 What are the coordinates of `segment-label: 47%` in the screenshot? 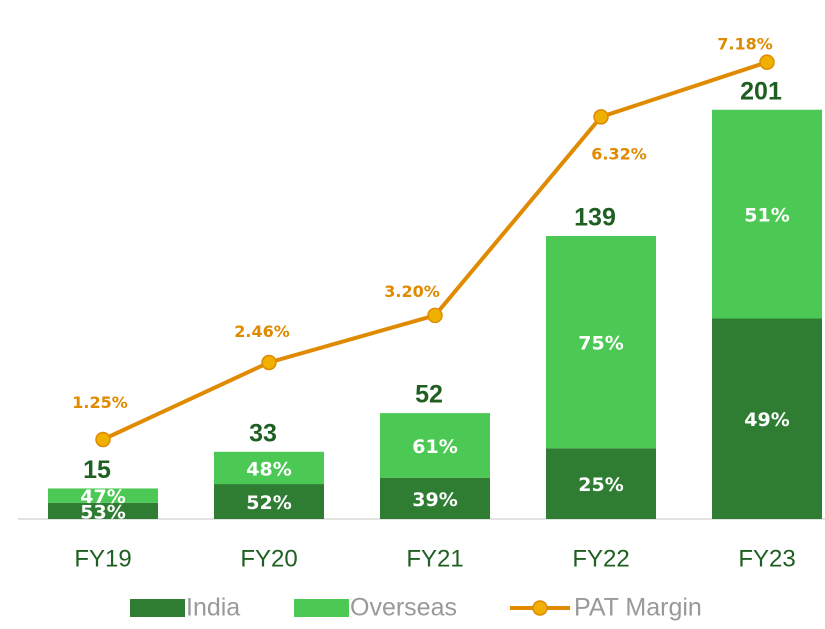 It's located at (102, 497).